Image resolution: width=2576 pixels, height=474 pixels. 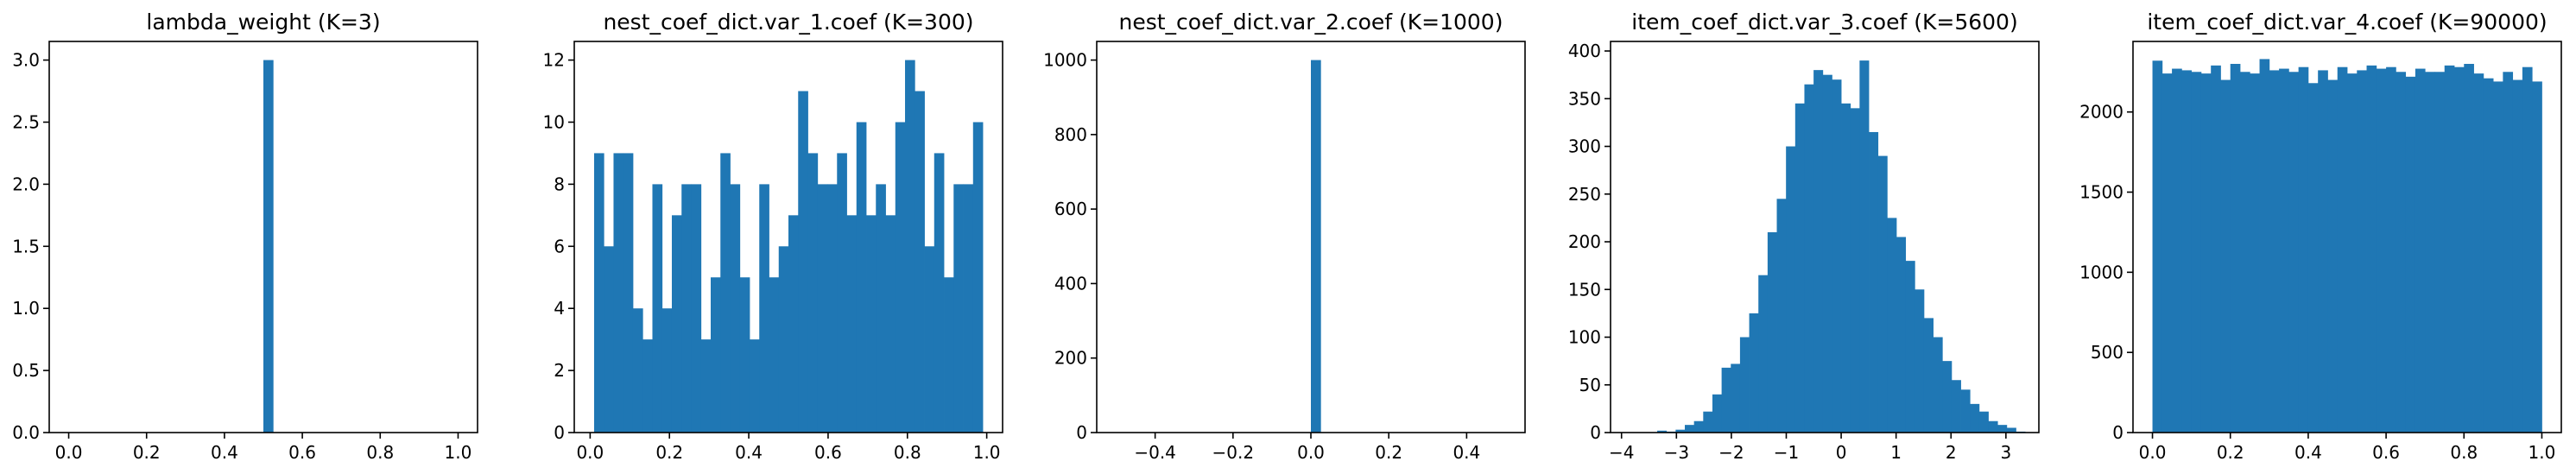 I want to click on y-tick-label: 200, so click(x=1070, y=358).